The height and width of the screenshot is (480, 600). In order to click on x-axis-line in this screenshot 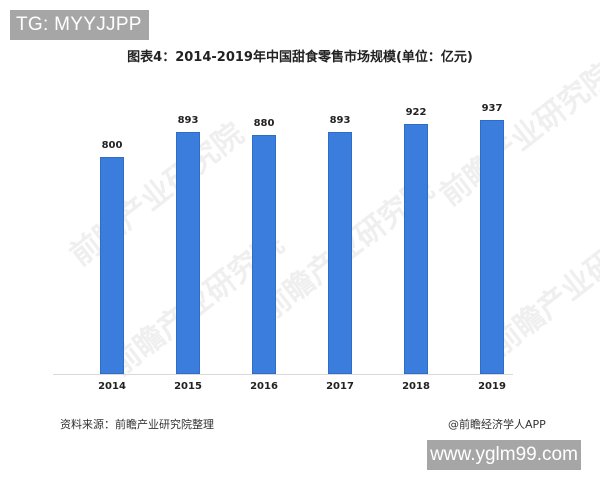, I will do `click(283, 374)`.